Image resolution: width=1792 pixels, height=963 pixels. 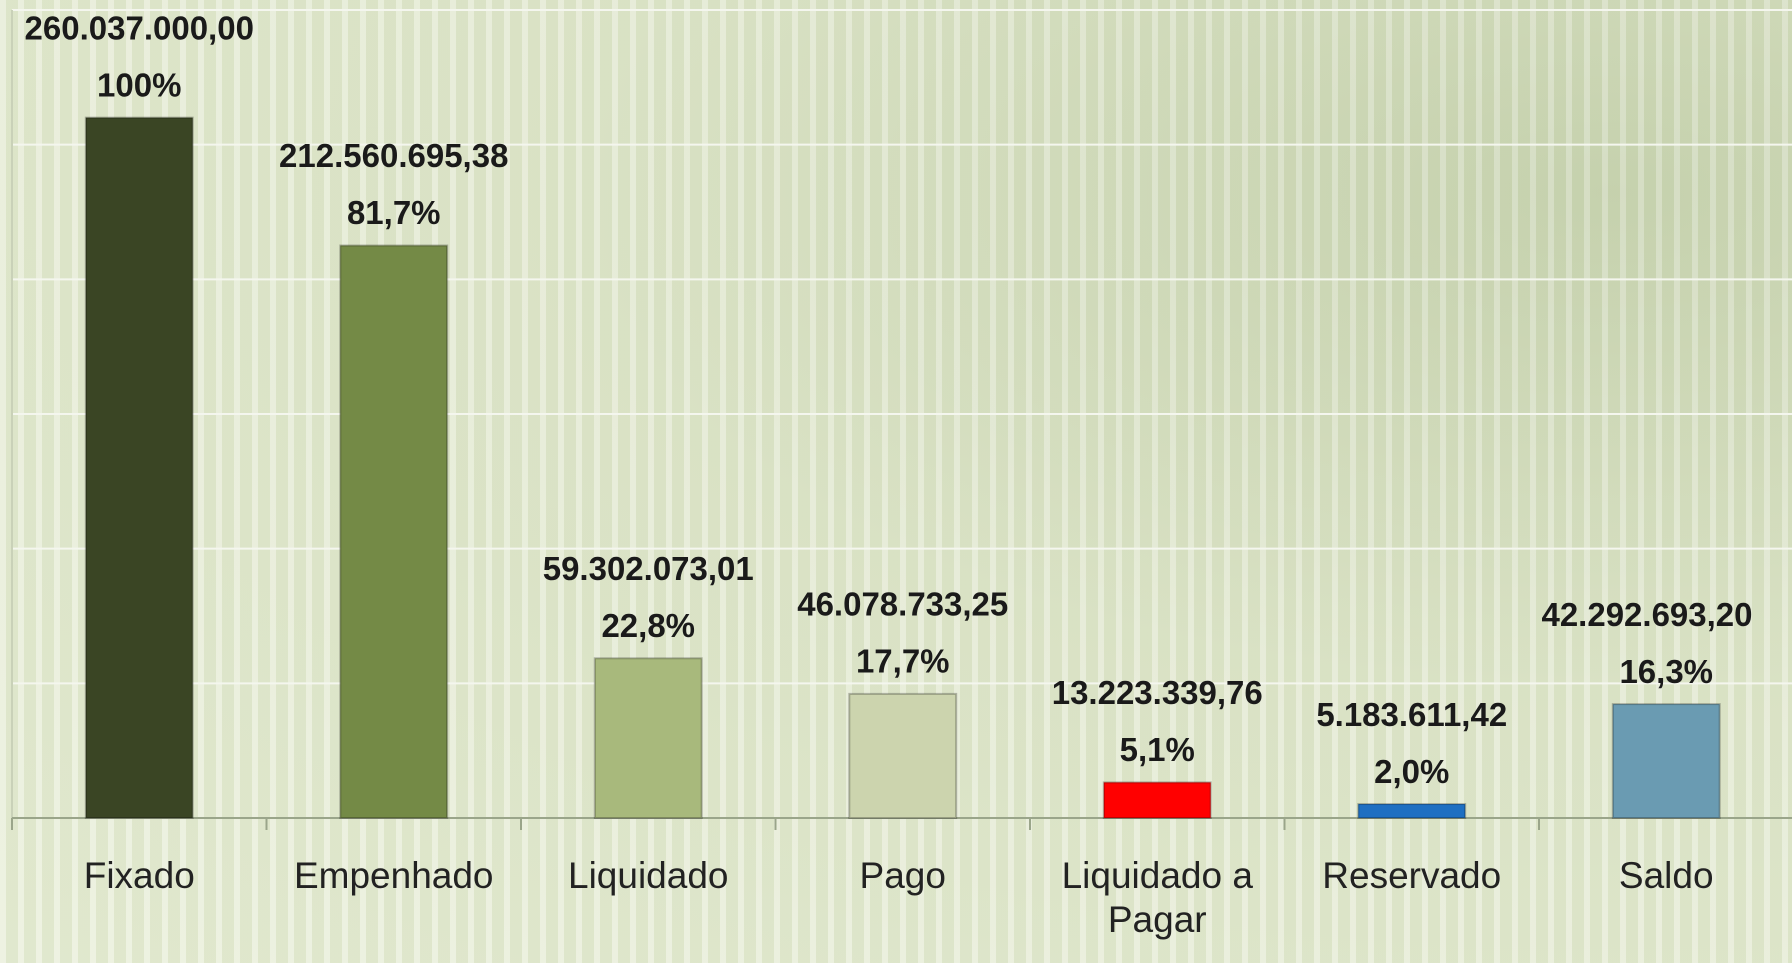 What do you see at coordinates (1646, 614) in the screenshot?
I see `value-label: 42.292.693,20` at bounding box center [1646, 614].